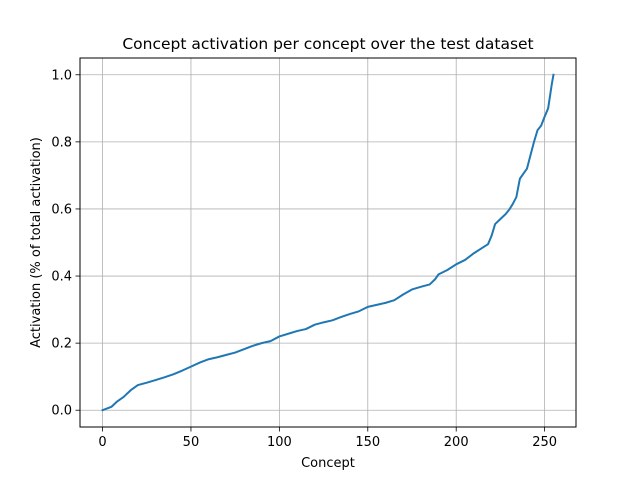 The width and height of the screenshot is (640, 480). What do you see at coordinates (456, 442) in the screenshot?
I see `x-tick-label: 200` at bounding box center [456, 442].